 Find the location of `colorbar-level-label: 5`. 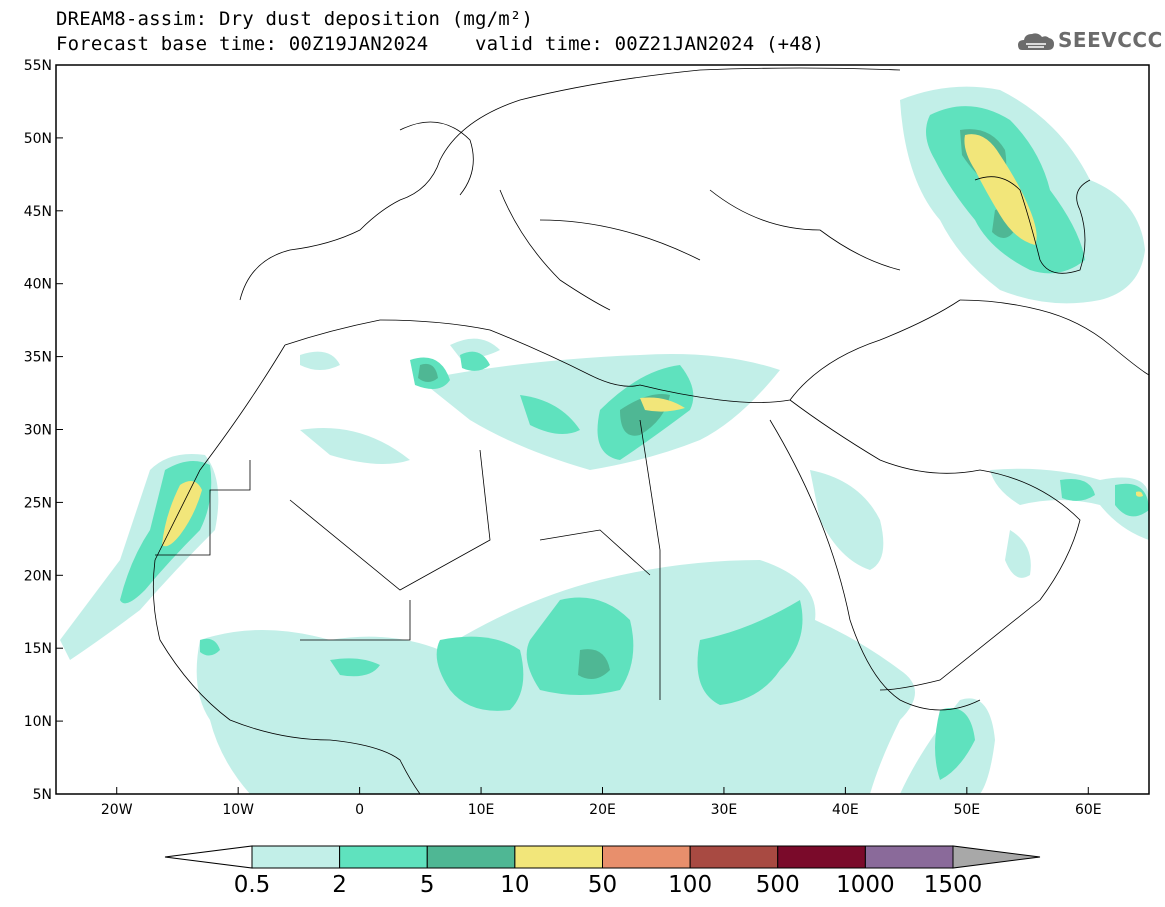

colorbar-level-label: 5 is located at coordinates (427, 885).